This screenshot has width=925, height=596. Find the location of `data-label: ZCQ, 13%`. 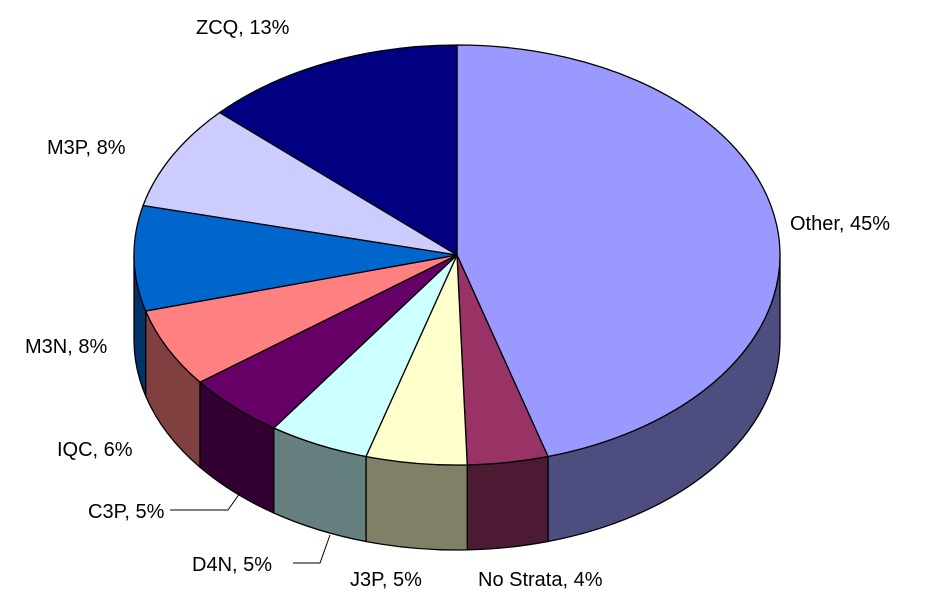

data-label: ZCQ, 13% is located at coordinates (243, 28).